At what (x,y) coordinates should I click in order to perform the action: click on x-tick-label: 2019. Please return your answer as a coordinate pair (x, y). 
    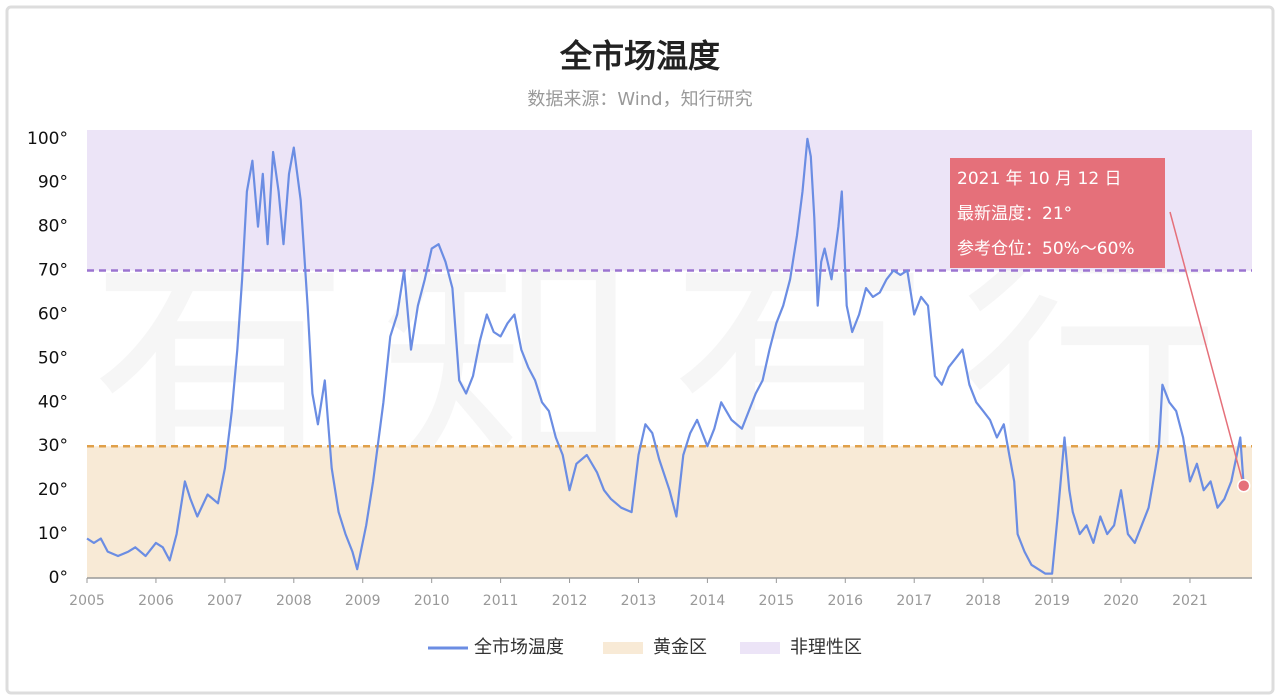
    Looking at the image, I should click on (1052, 601).